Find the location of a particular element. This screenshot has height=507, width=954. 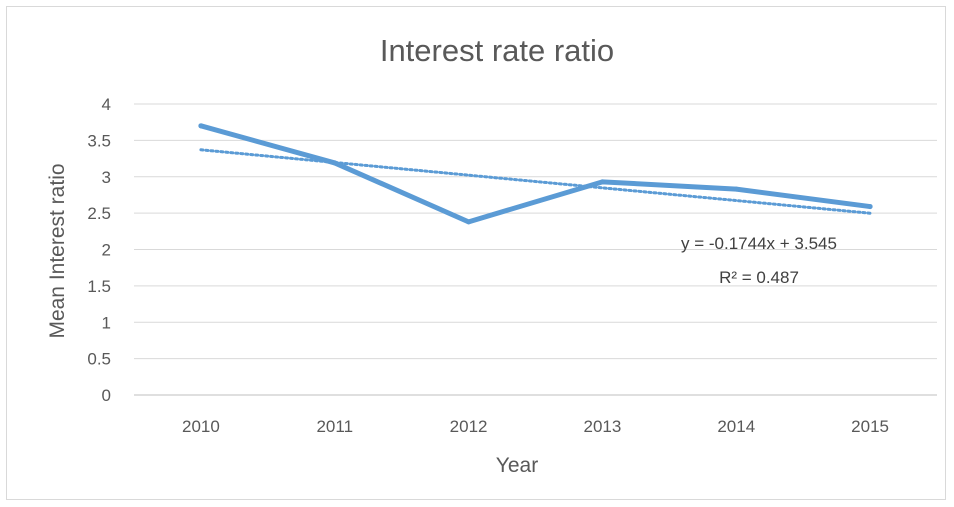

x-tick-label: 2014 is located at coordinates (736, 426).